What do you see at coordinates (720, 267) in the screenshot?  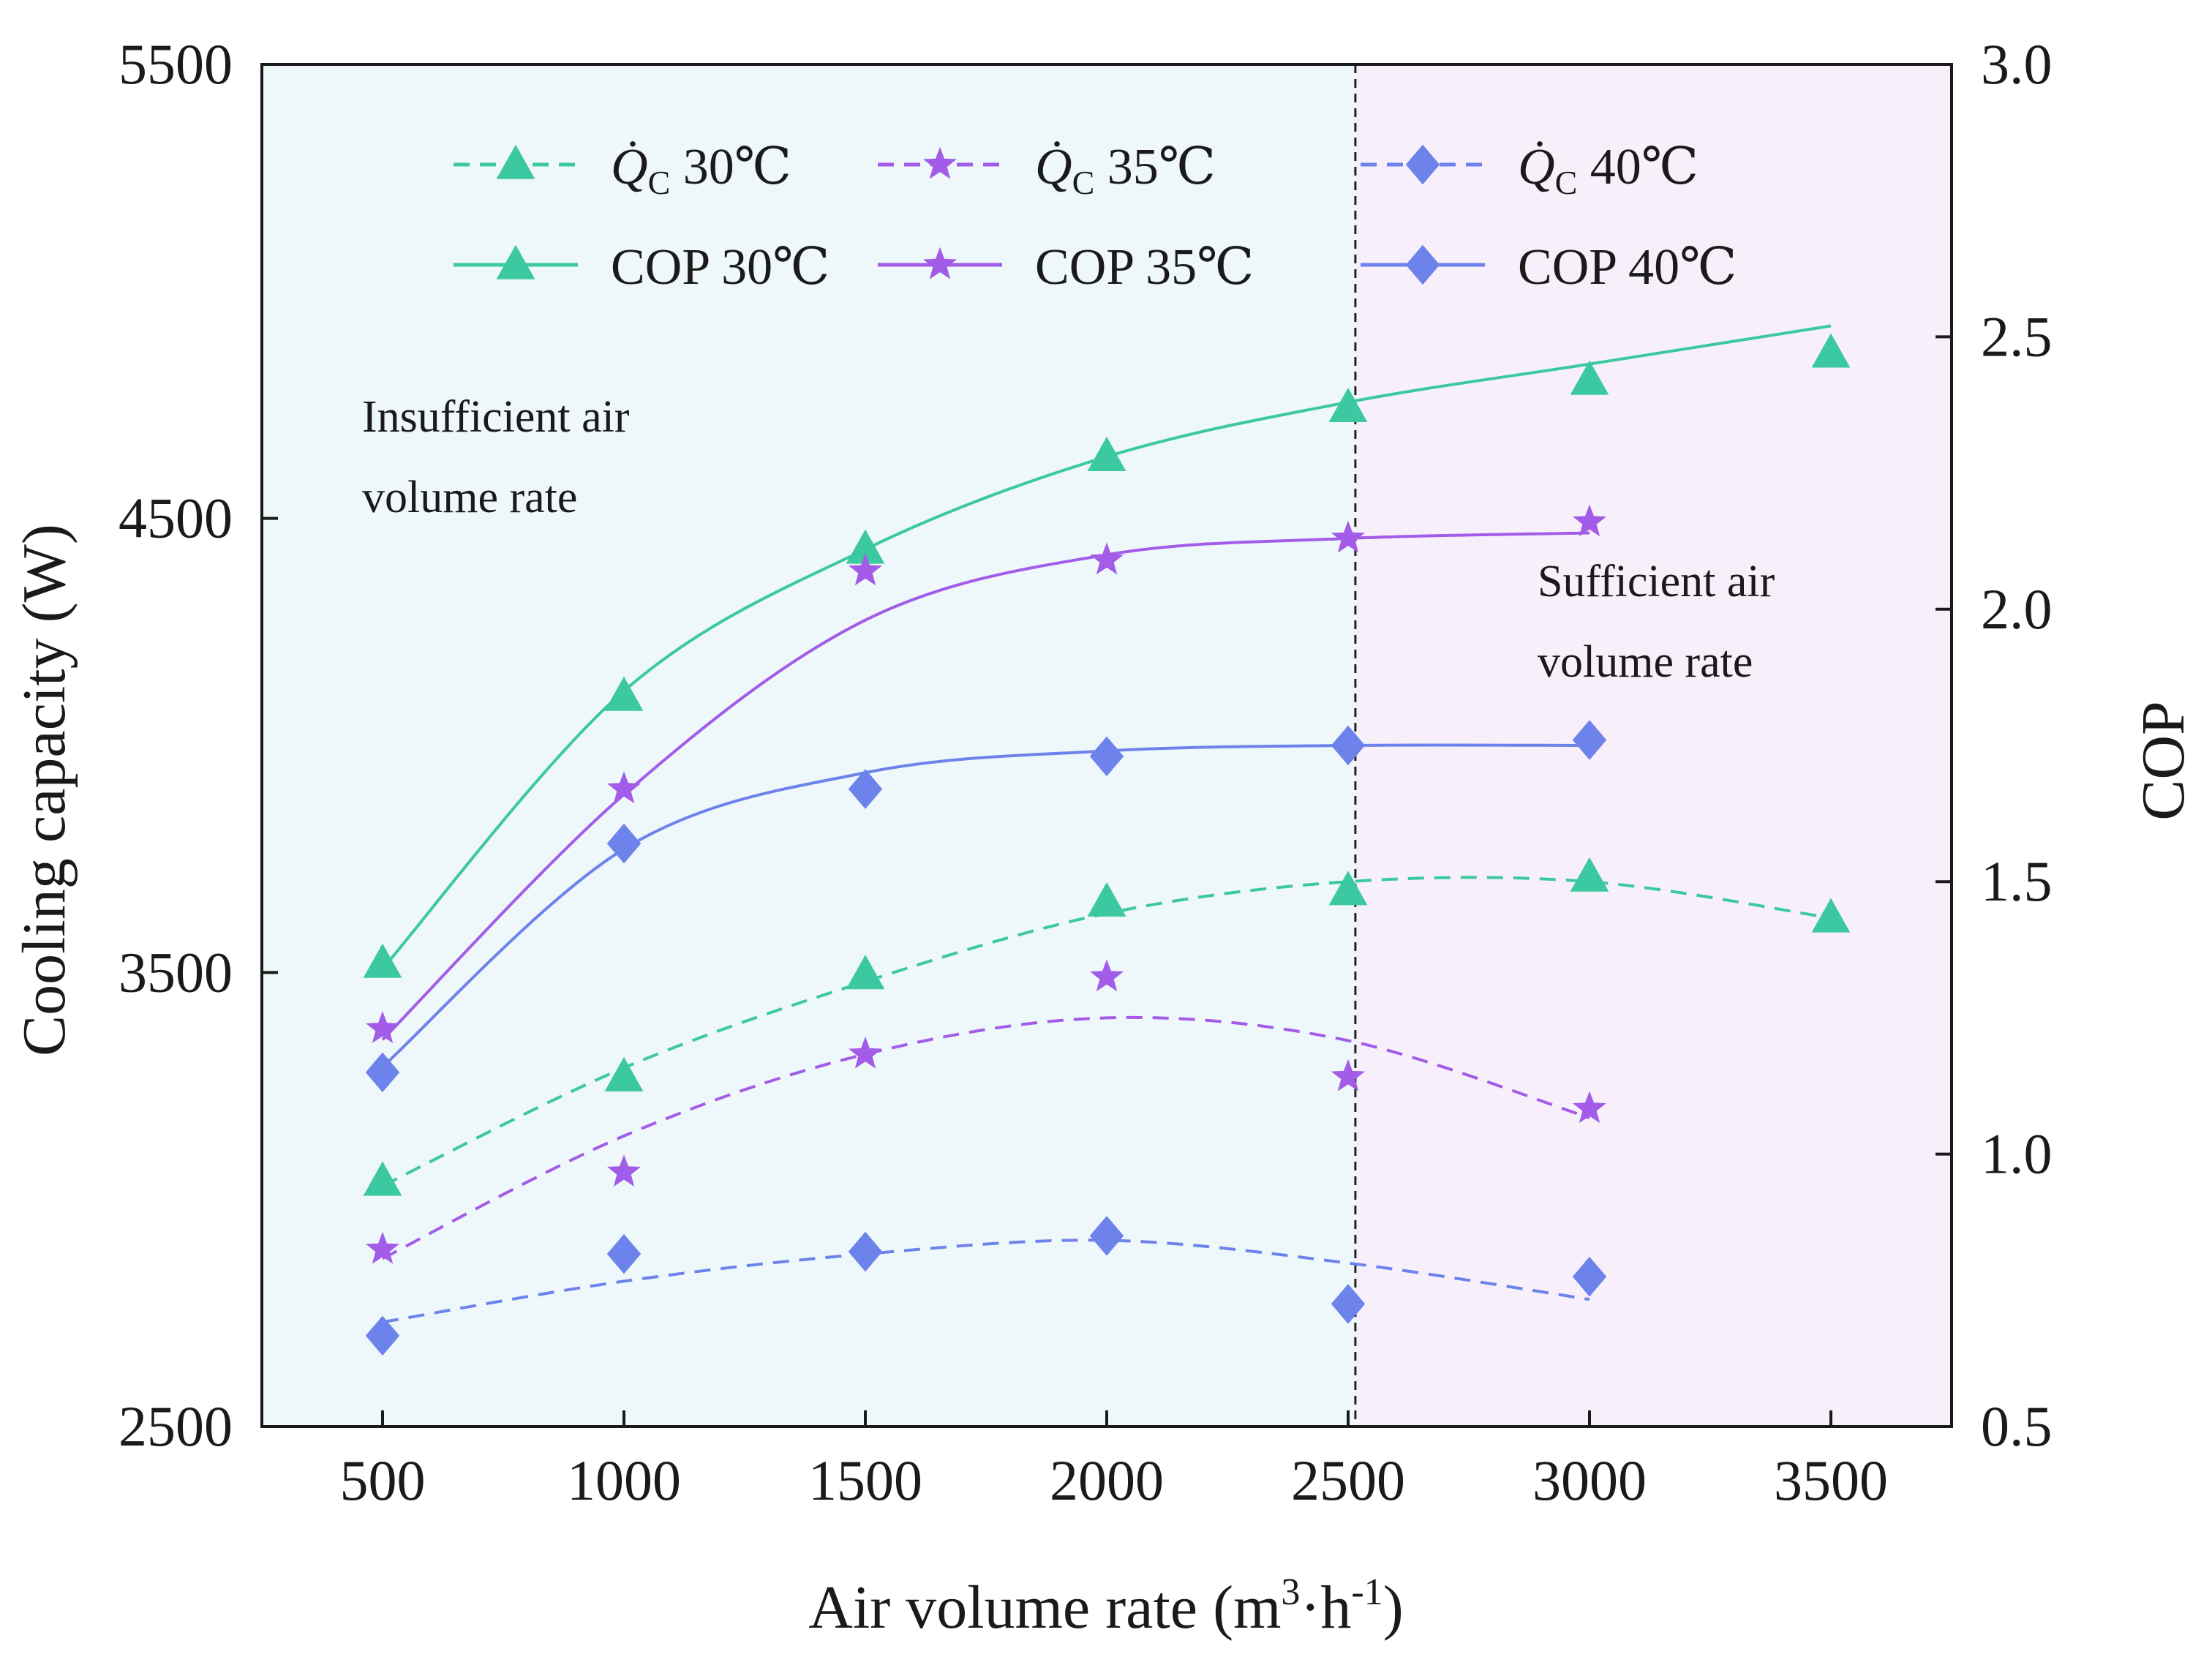 I see `legend-label-3: COP 30℃` at bounding box center [720, 267].